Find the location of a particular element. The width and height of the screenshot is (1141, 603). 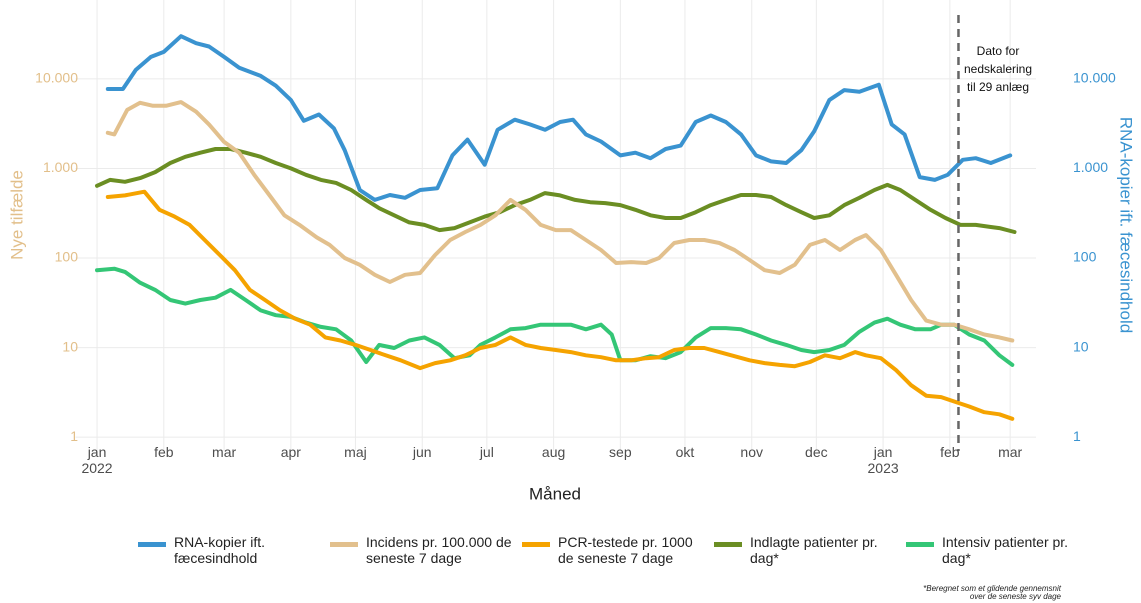

y2-tick-label: 1 is located at coordinates (1077, 436).